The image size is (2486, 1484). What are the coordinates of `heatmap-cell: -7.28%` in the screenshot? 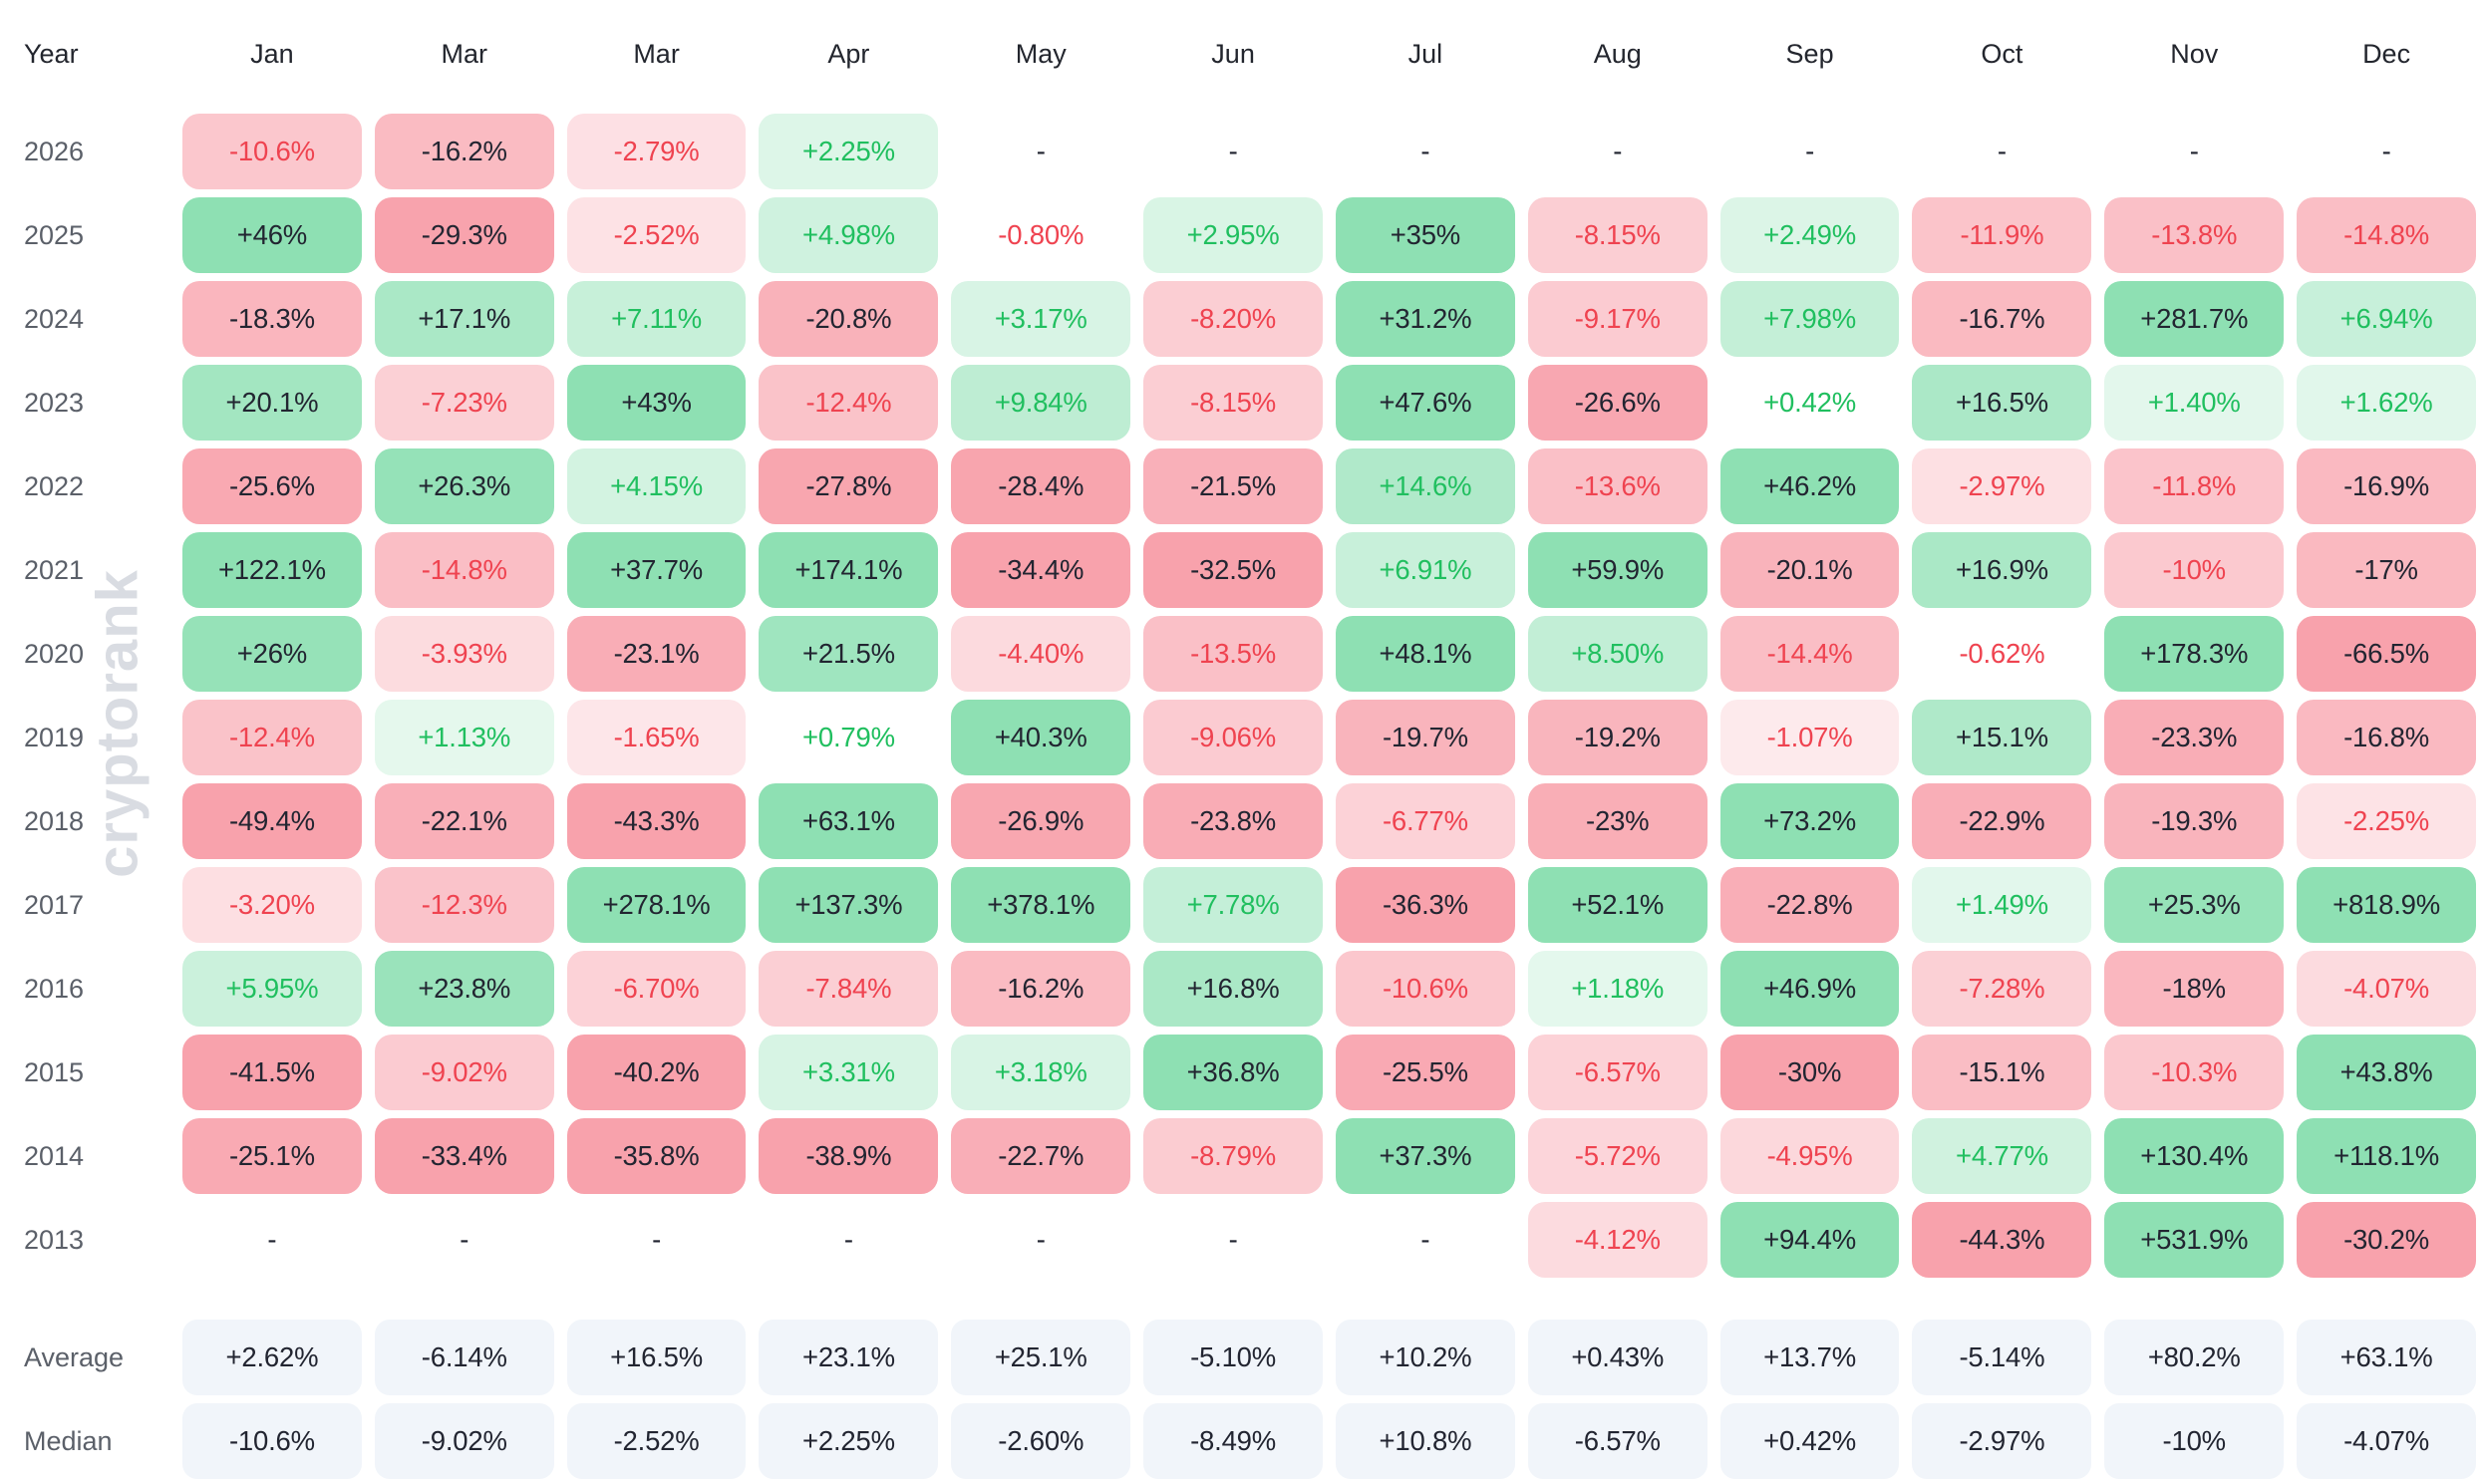 It's located at (2002, 989).